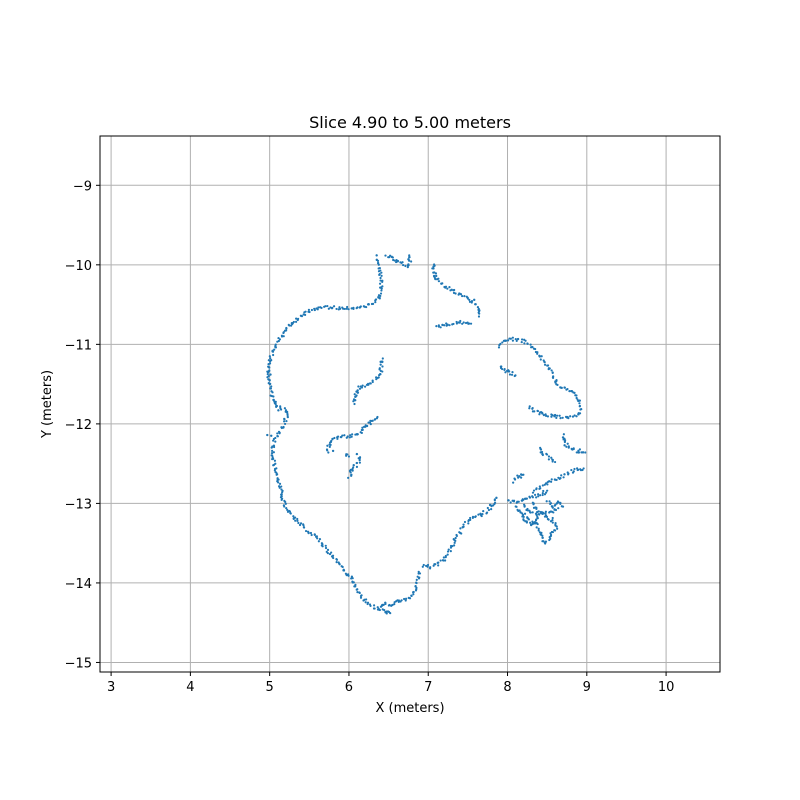 This screenshot has width=800, height=800. What do you see at coordinates (78, 584) in the screenshot?
I see `y-tick-label: −14` at bounding box center [78, 584].